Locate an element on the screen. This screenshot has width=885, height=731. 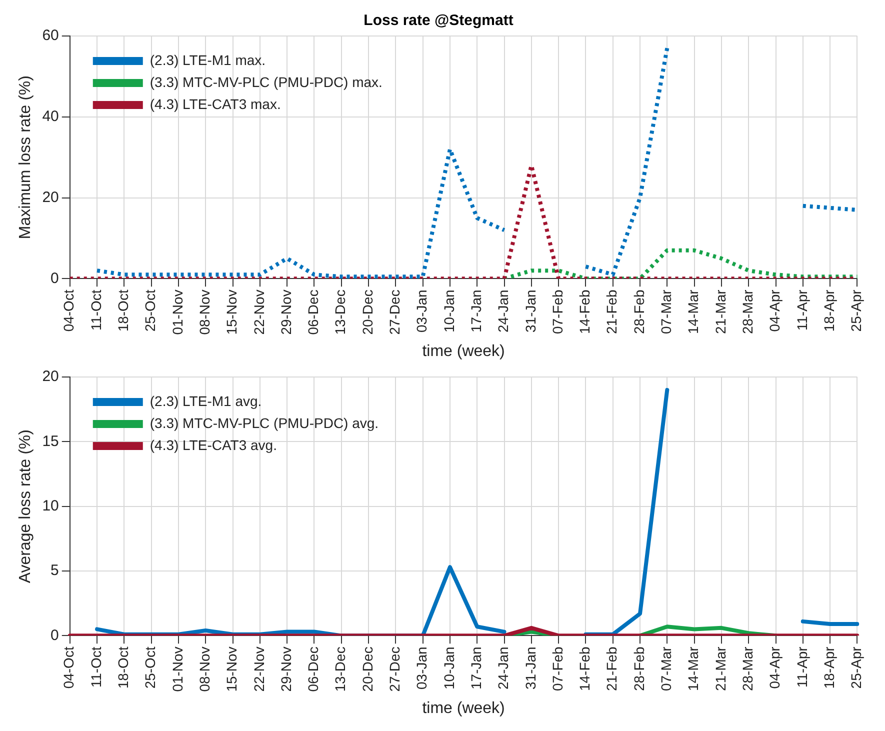
legend-label: (4.3) LTE-CAT3 avg. is located at coordinates (213, 444).